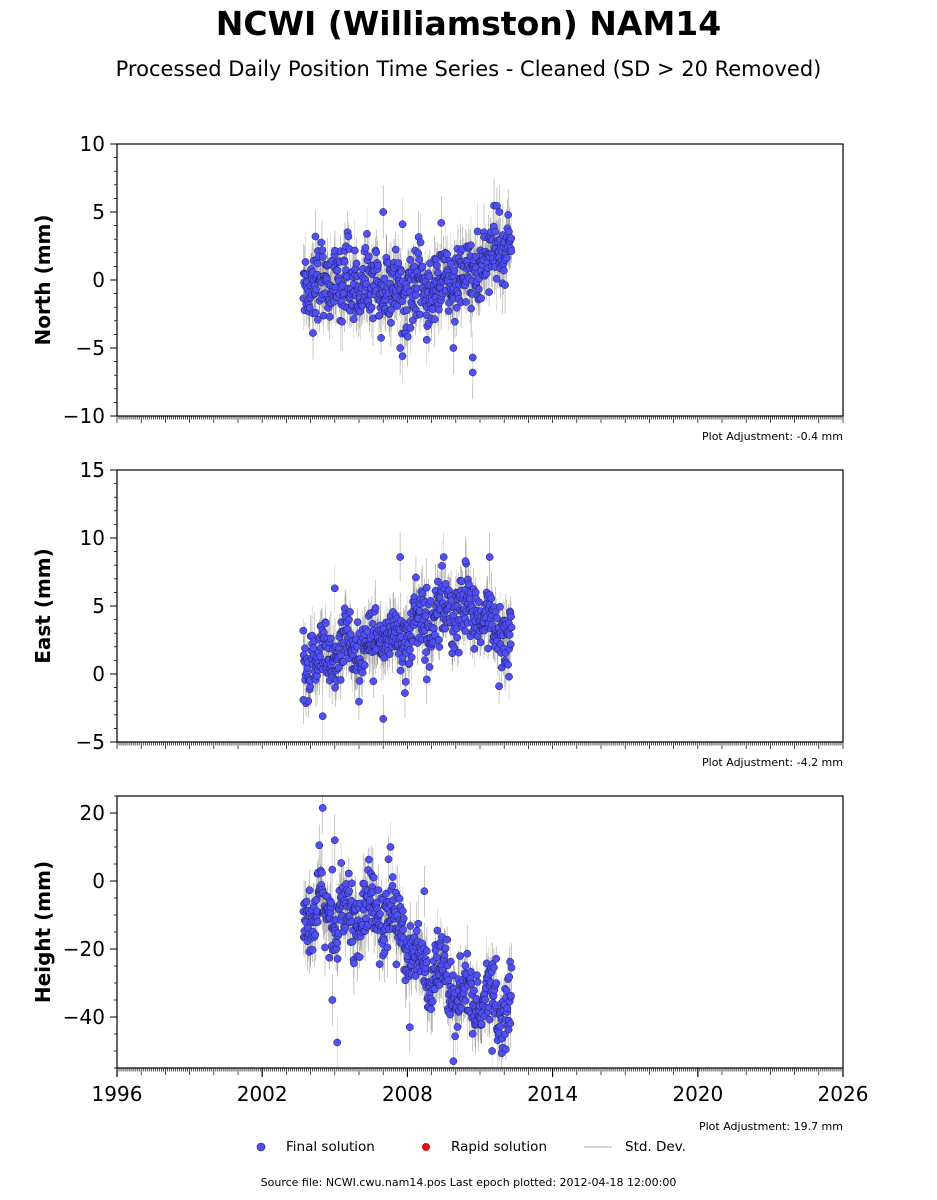 The height and width of the screenshot is (1200, 937). What do you see at coordinates (843, 1094) in the screenshot?
I see `x-tick-label: 2026` at bounding box center [843, 1094].